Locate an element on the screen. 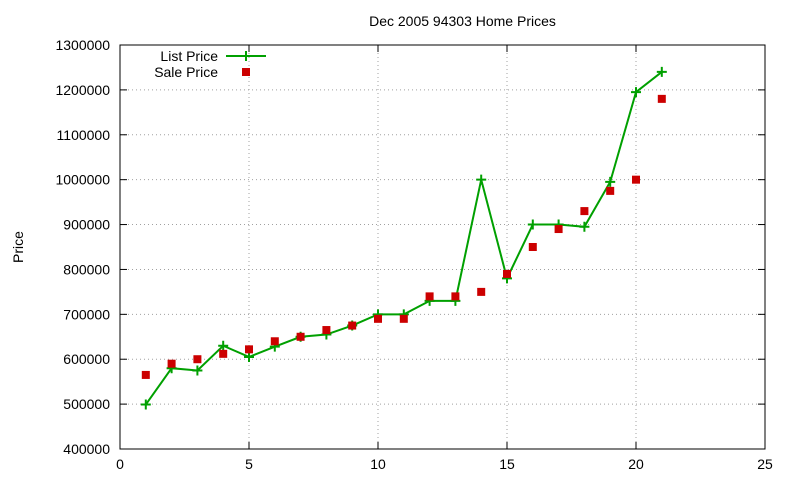  x-tick-label: 20 is located at coordinates (636, 464).